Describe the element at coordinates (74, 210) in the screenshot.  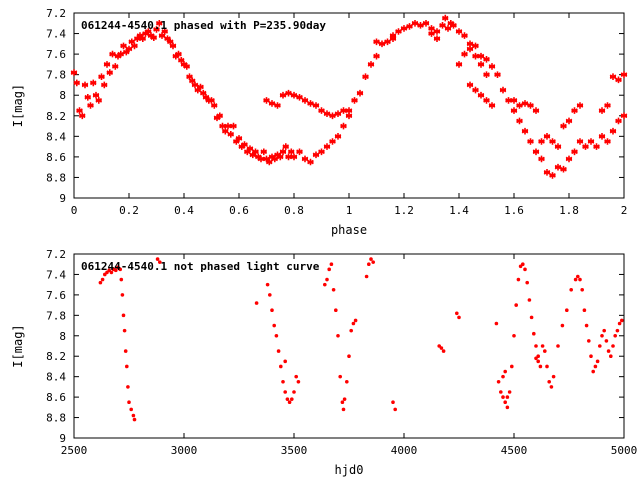
I see `phased-x-tick-label: 0` at that location.